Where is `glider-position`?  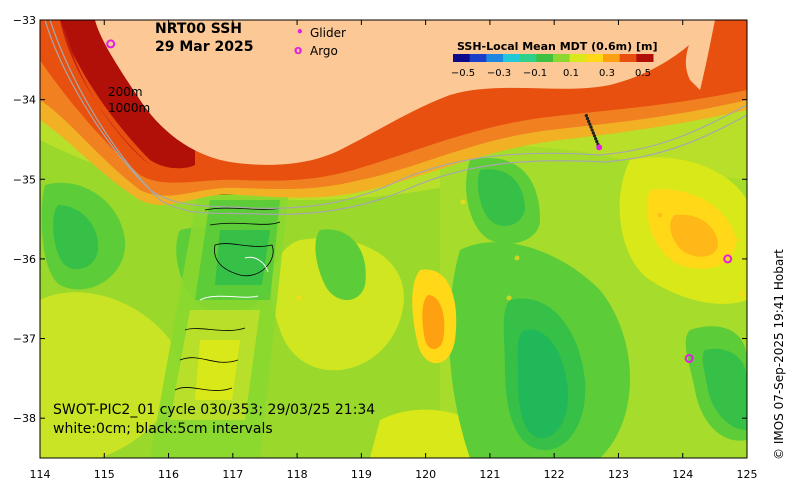
glider-position is located at coordinates (599, 147).